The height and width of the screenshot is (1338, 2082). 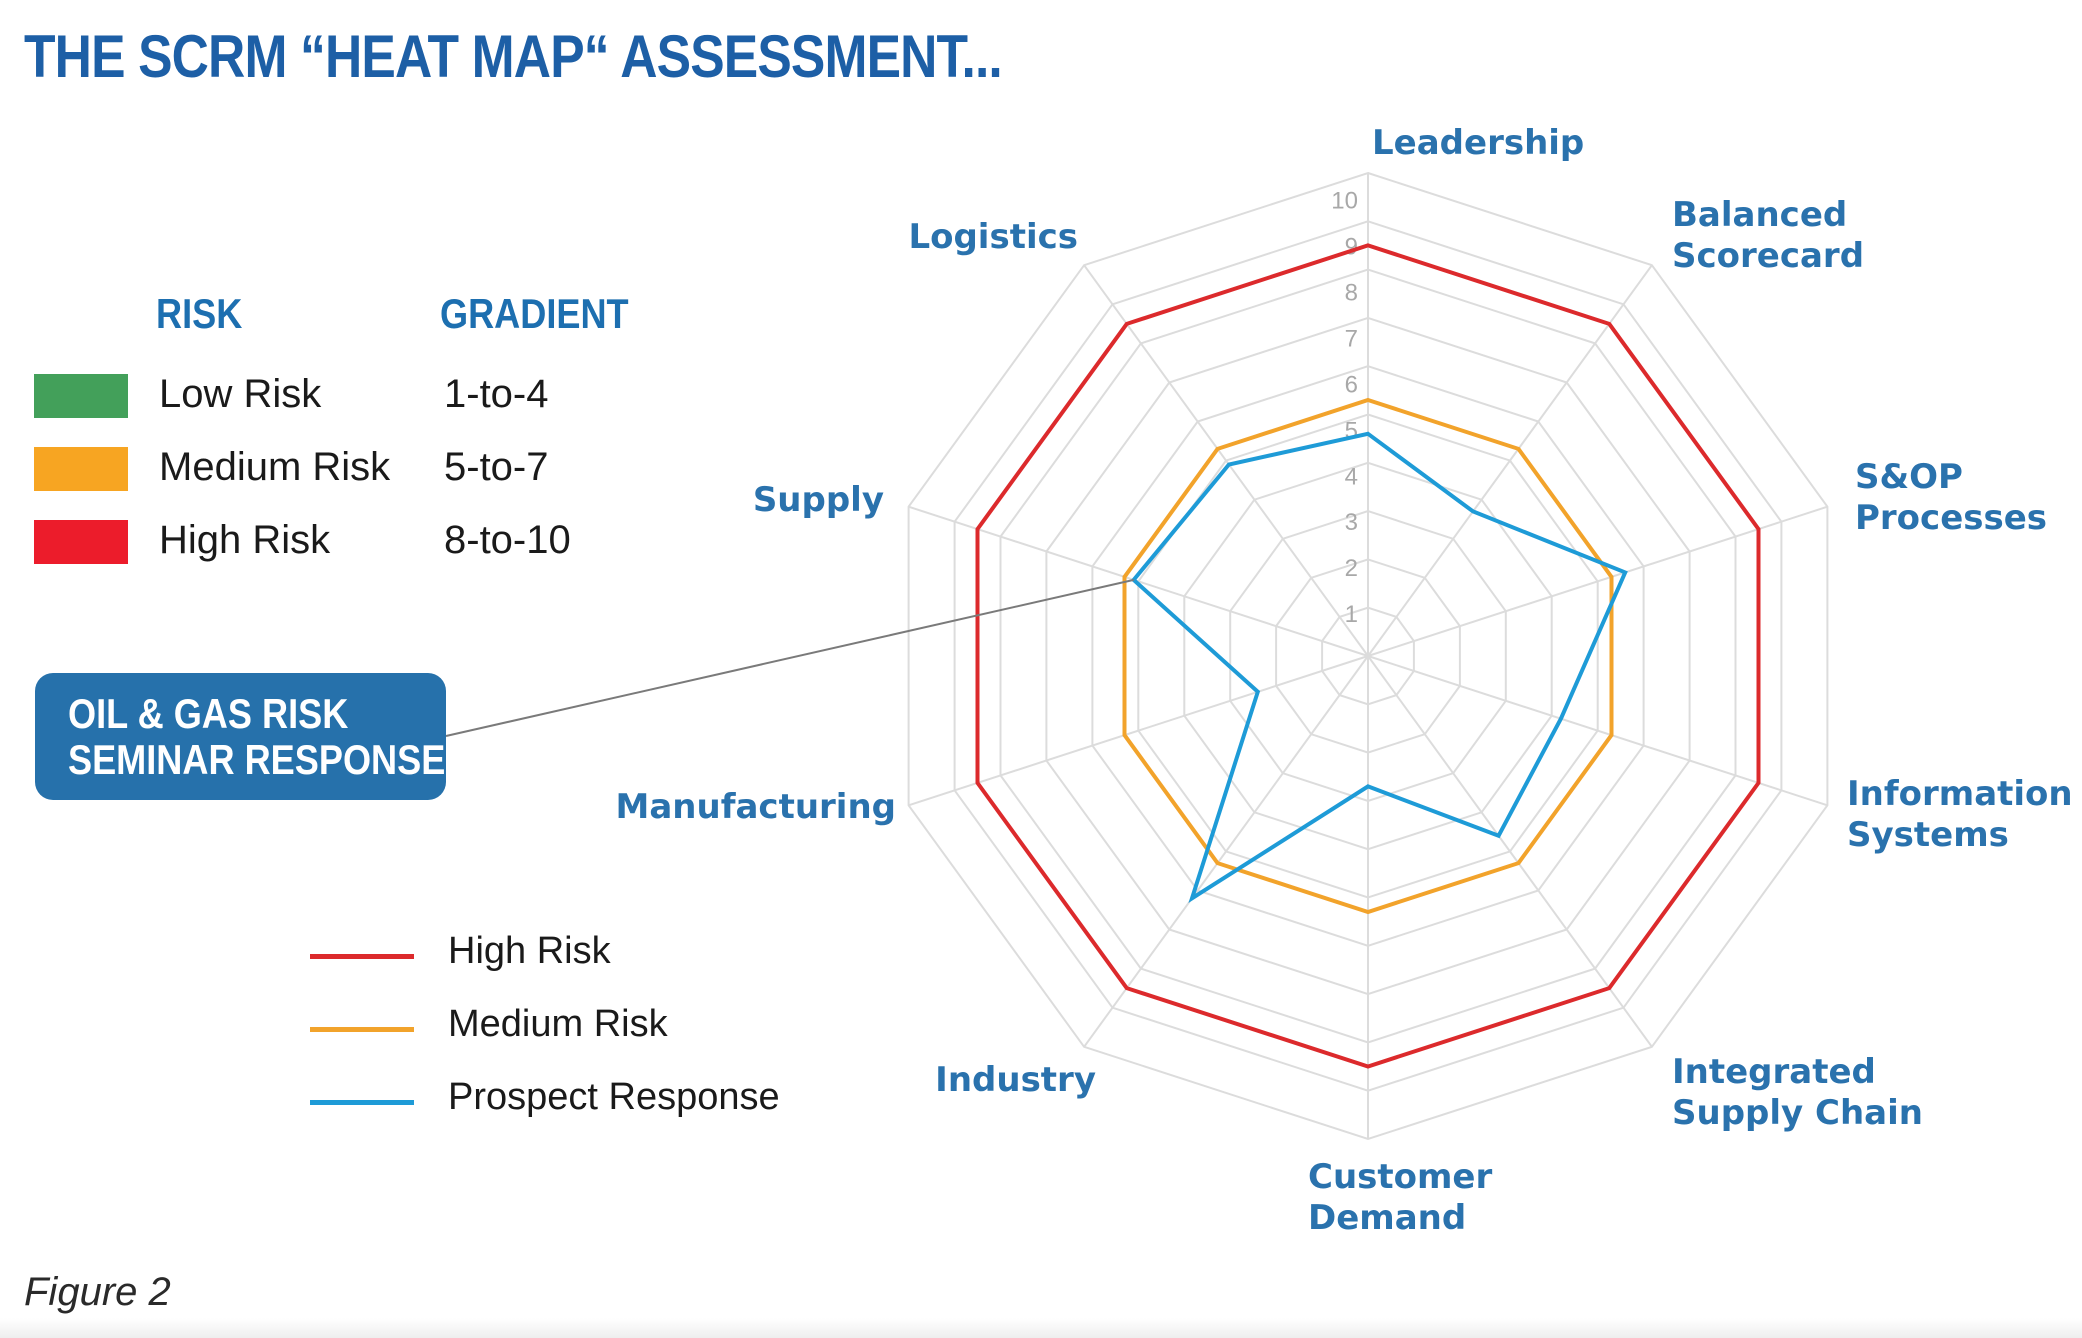 What do you see at coordinates (257, 759) in the screenshot?
I see `callout-line-2: SEMINAR RESPONSE` at bounding box center [257, 759].